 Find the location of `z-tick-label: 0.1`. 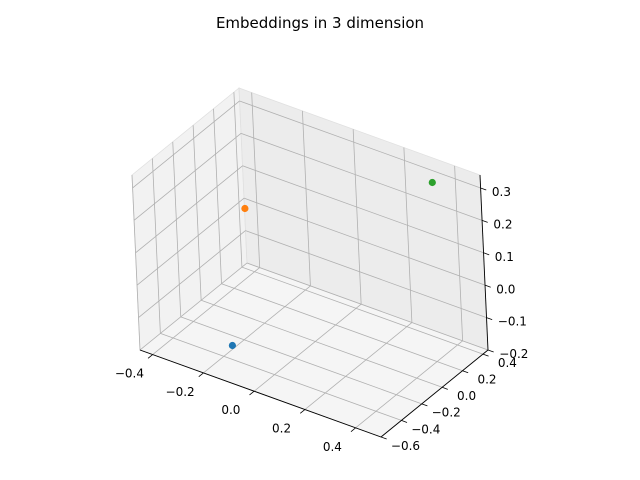

z-tick-label: 0.1 is located at coordinates (504, 257).